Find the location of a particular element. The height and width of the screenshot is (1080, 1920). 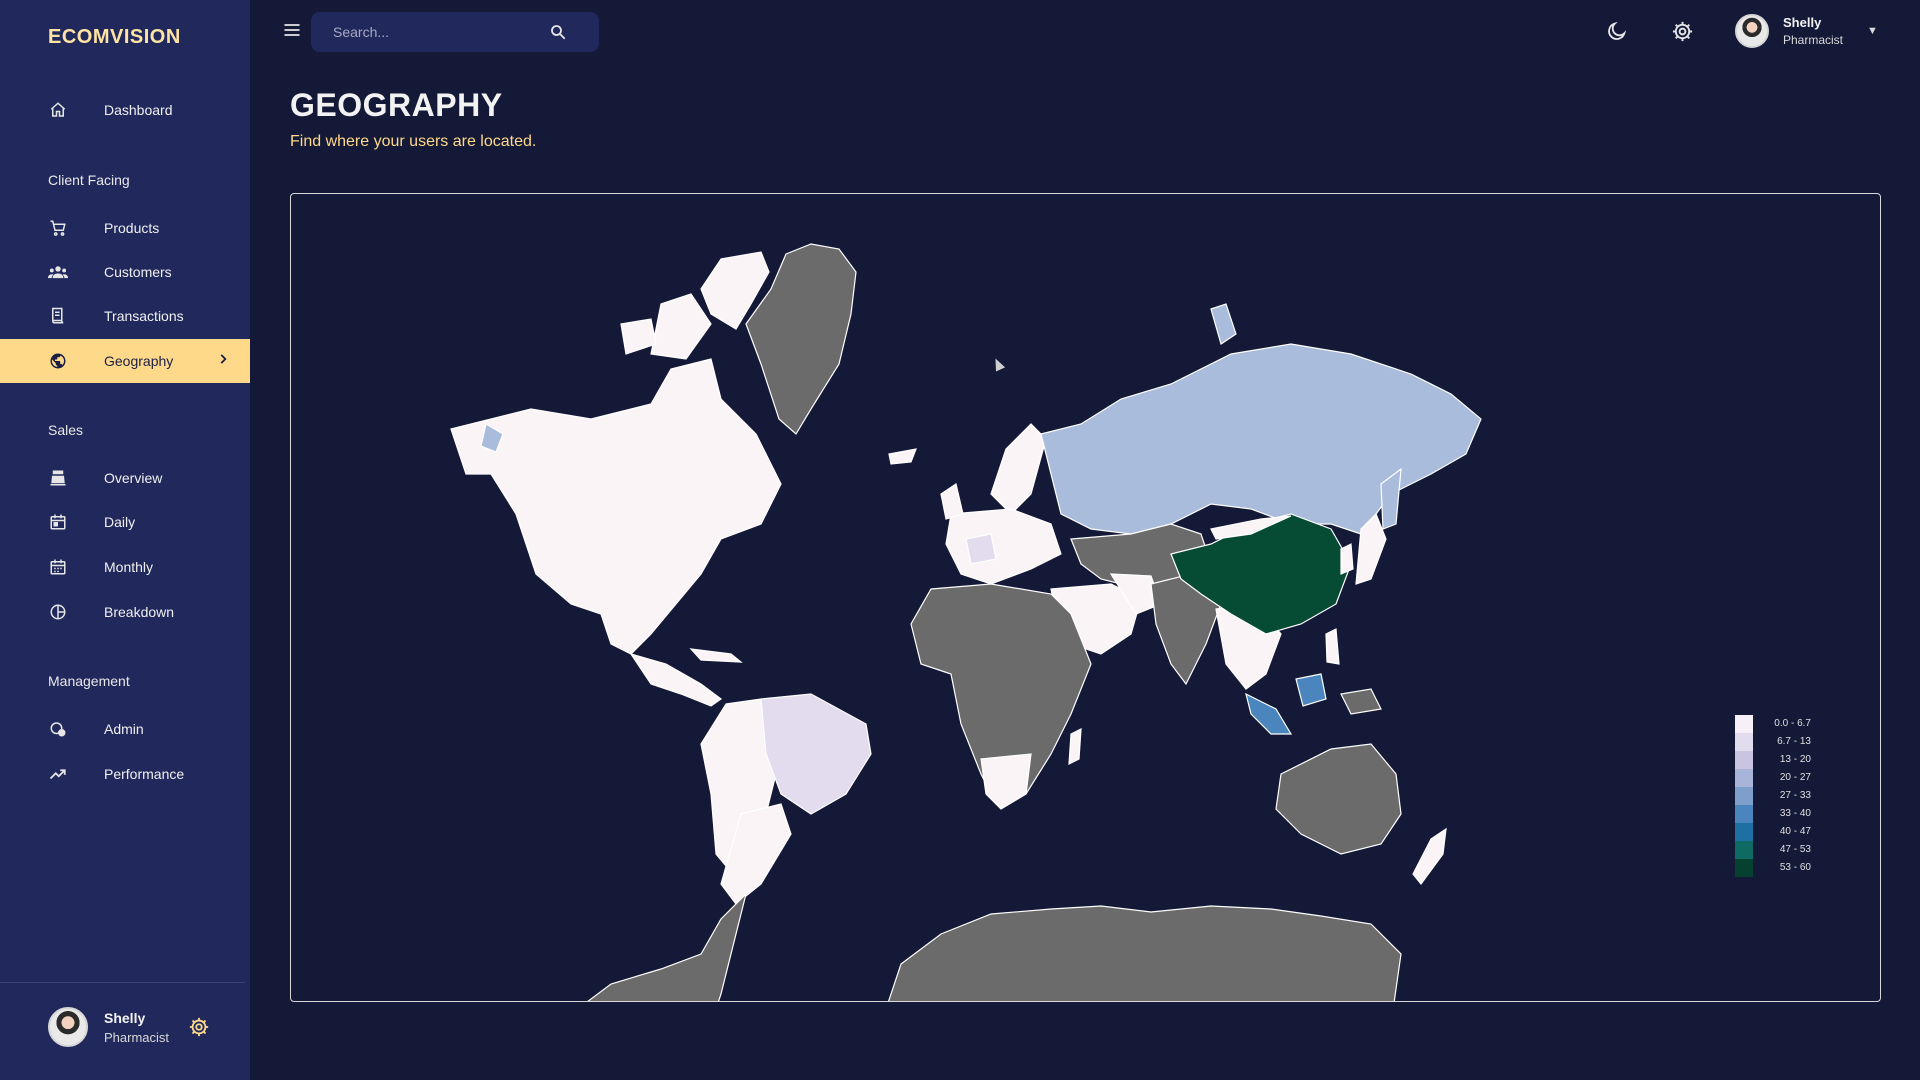

sidebar-item-products: Products is located at coordinates (125, 228).